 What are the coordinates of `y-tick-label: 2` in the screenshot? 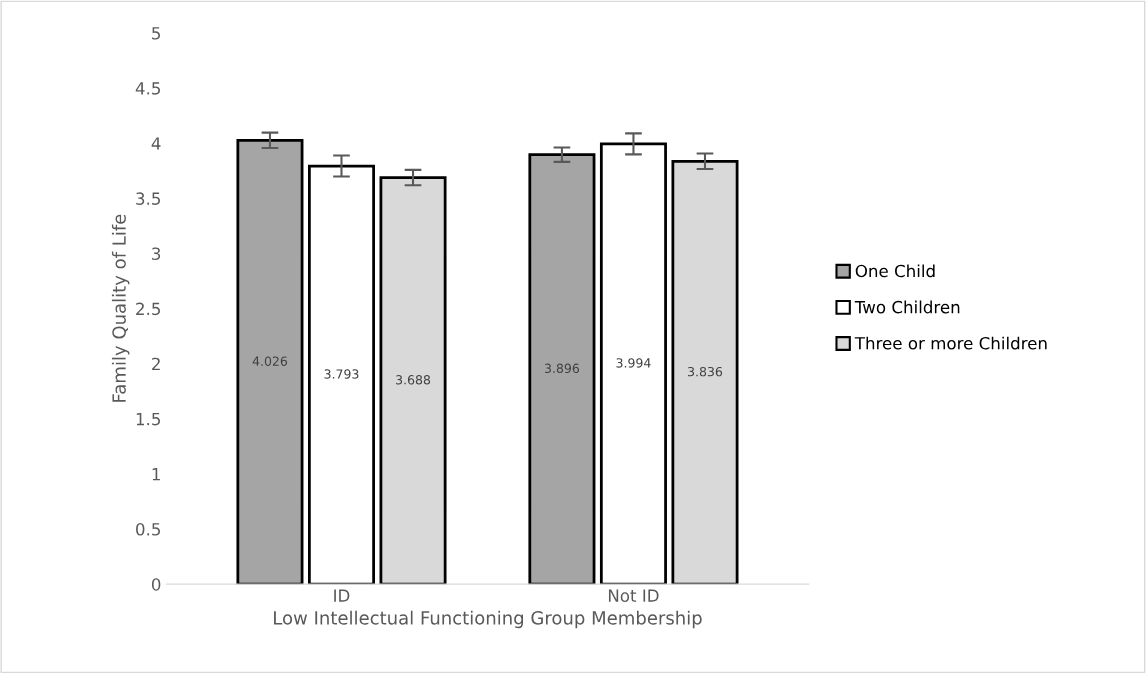 It's located at (156, 364).